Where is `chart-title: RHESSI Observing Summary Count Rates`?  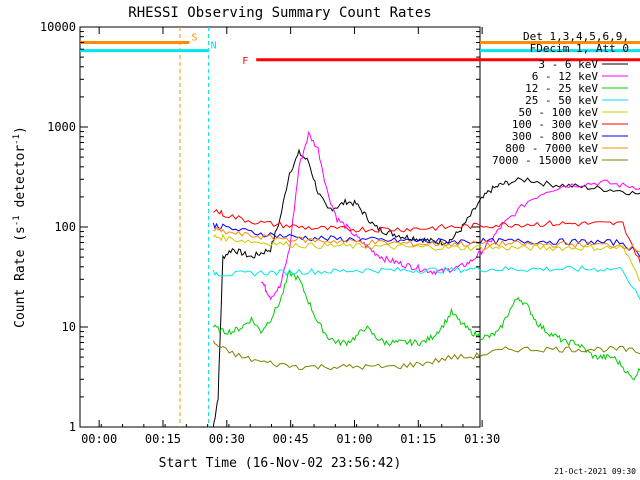 chart-title: RHESSI Observing Summary Count Rates is located at coordinates (279, 13).